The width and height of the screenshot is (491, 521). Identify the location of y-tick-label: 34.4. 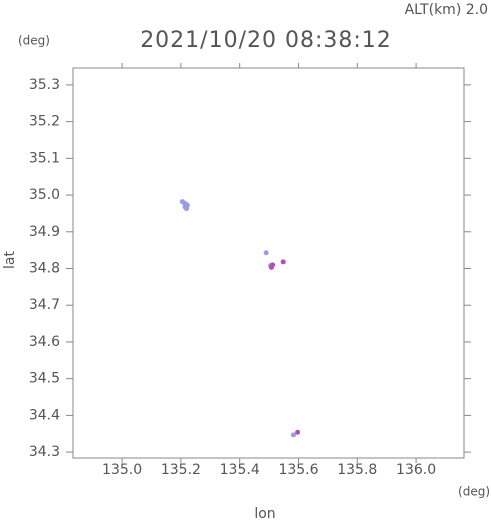
(44, 415).